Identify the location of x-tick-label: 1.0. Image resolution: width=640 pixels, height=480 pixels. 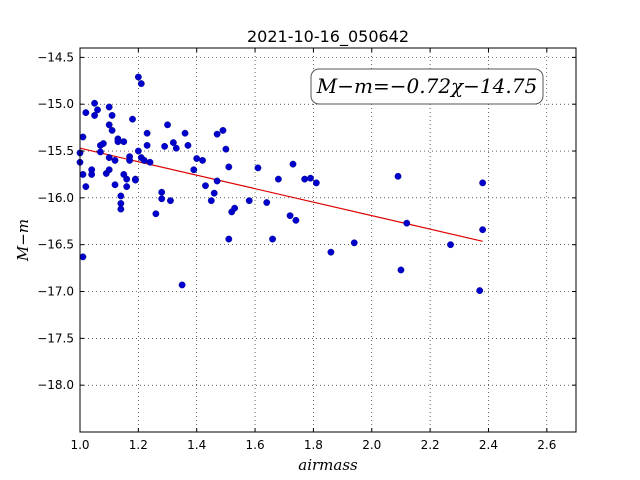
(79, 445).